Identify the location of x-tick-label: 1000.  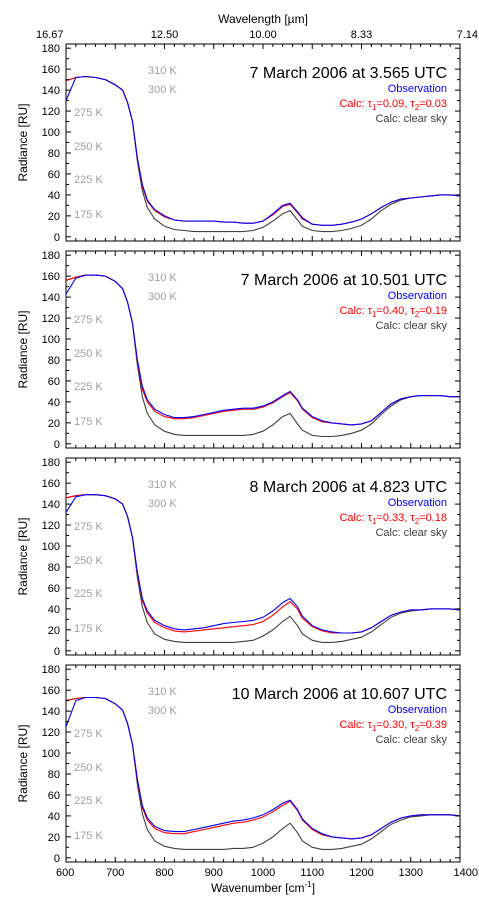
(263, 873).